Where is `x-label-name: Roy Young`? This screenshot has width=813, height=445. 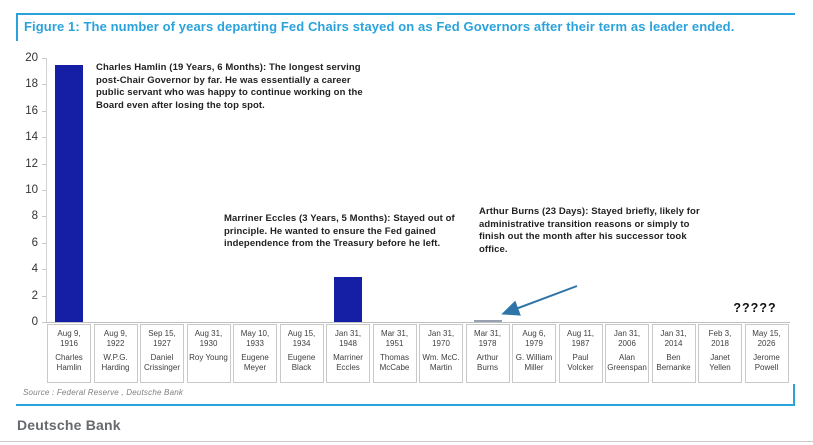
x-label-name: Roy Young is located at coordinates (208, 357).